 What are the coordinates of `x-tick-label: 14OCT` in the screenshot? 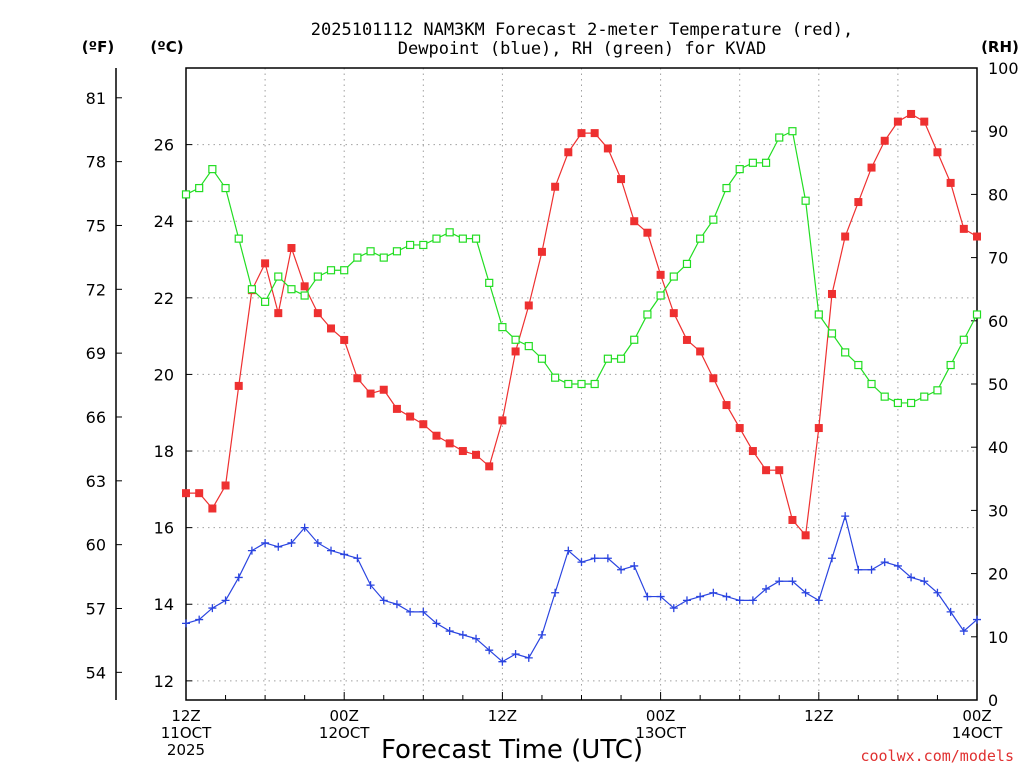 It's located at (977, 733).